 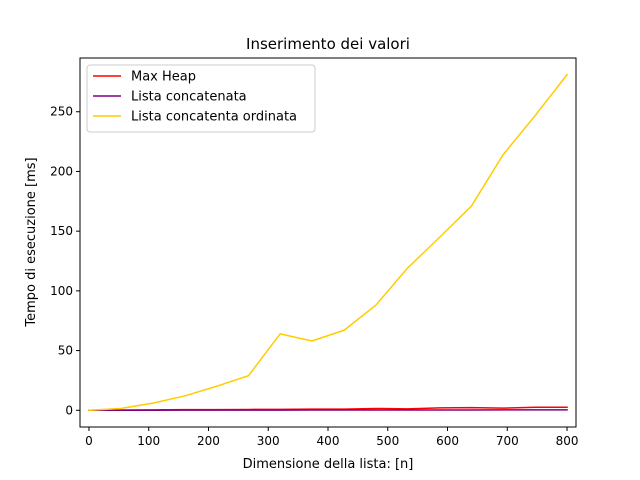 I want to click on x-tick-label: 500, so click(x=387, y=441).